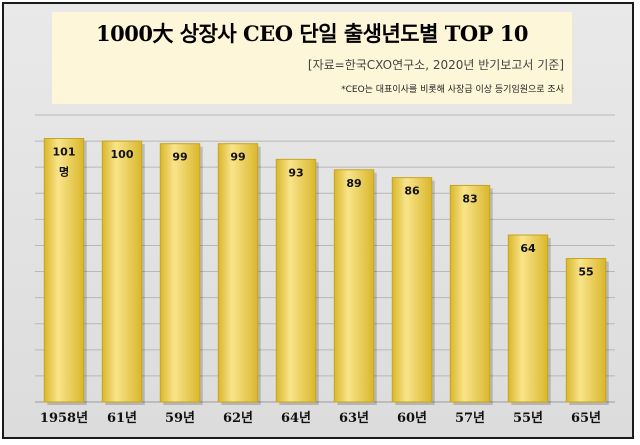 The height and width of the screenshot is (445, 640). What do you see at coordinates (585, 272) in the screenshot?
I see `data-label: 55` at bounding box center [585, 272].